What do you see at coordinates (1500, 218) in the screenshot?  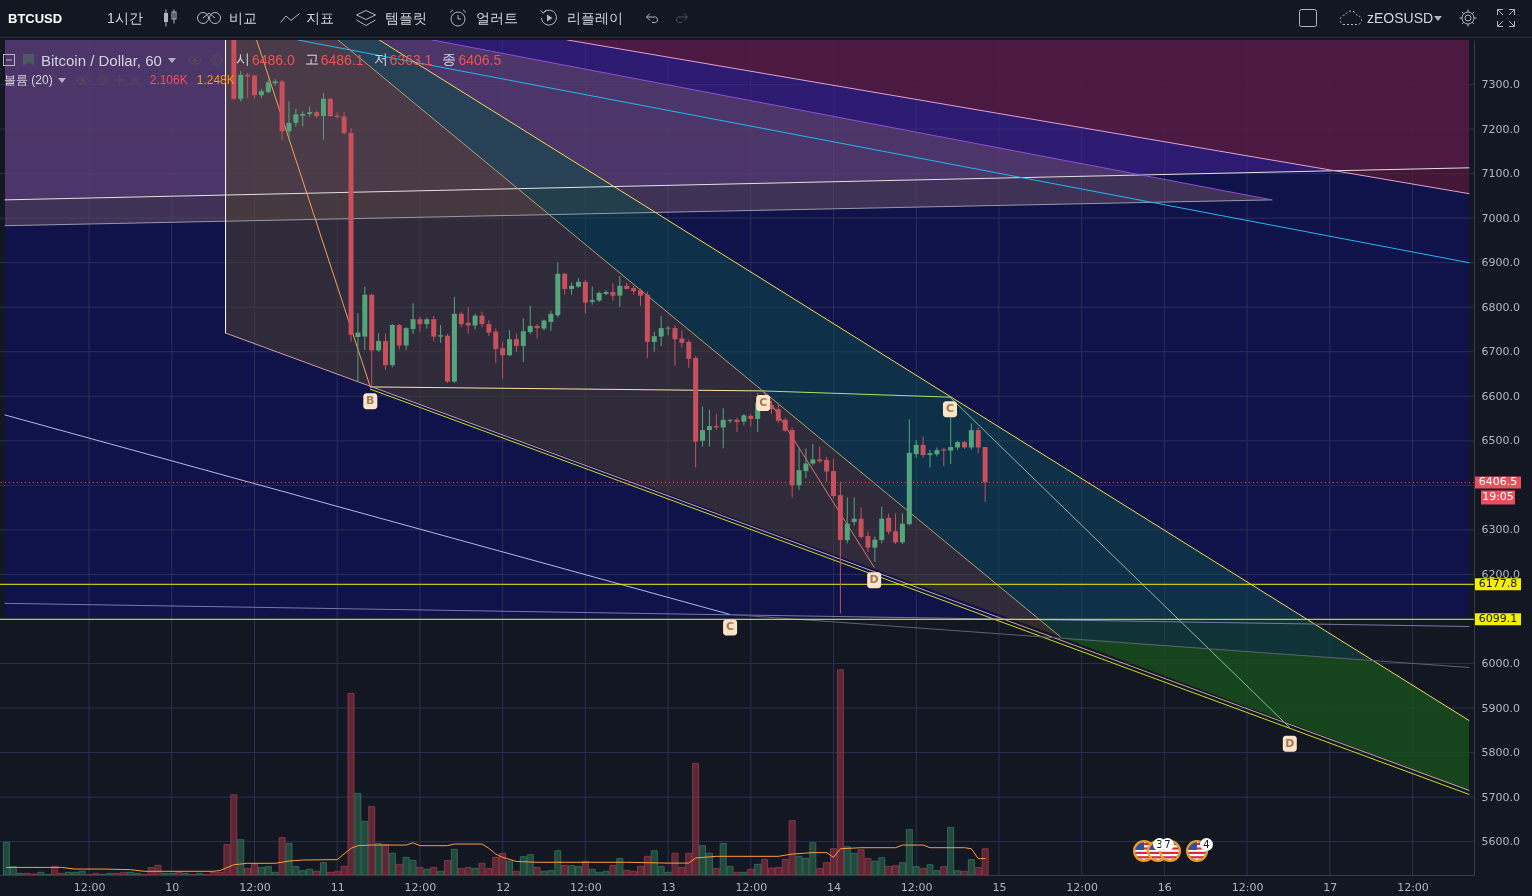 I see `y-tick-label: 7000.0` at bounding box center [1500, 218].